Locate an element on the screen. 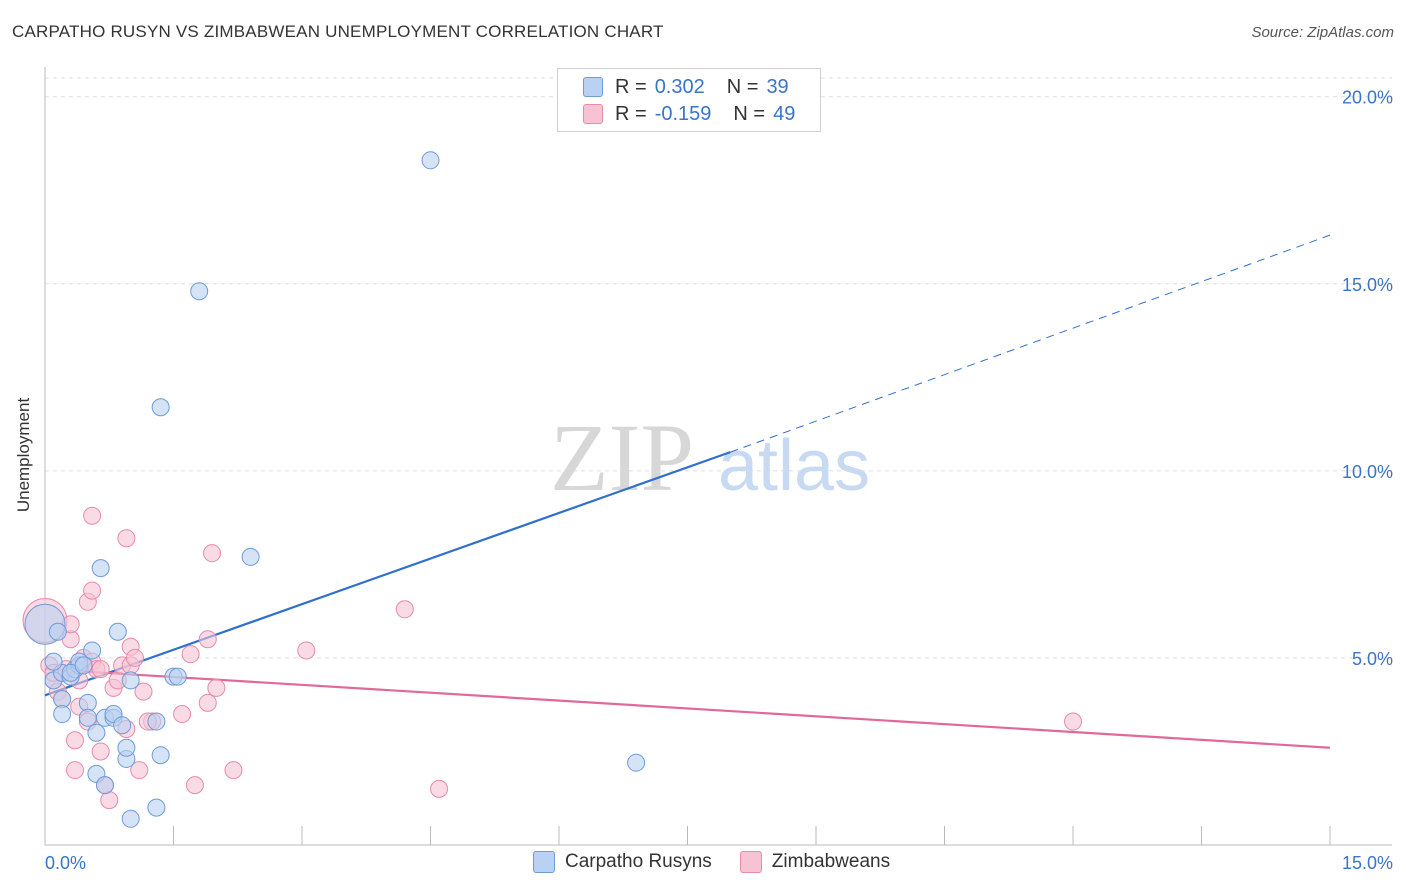 This screenshot has width=1406, height=892. legend-item-zimbabwe: Zimbabweans is located at coordinates (815, 862).